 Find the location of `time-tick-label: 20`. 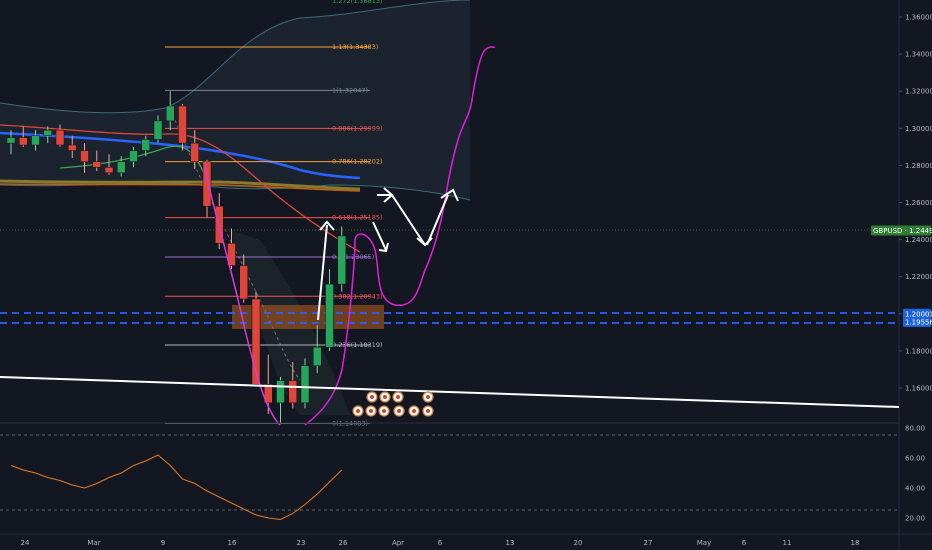

time-tick-label: 20 is located at coordinates (578, 543).